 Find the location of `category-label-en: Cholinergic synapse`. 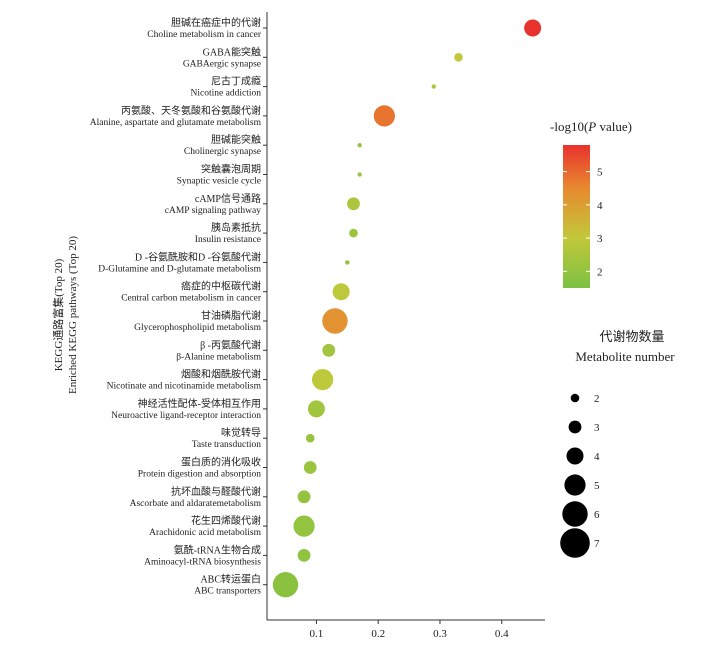

category-label-en: Cholinergic synapse is located at coordinates (222, 152).